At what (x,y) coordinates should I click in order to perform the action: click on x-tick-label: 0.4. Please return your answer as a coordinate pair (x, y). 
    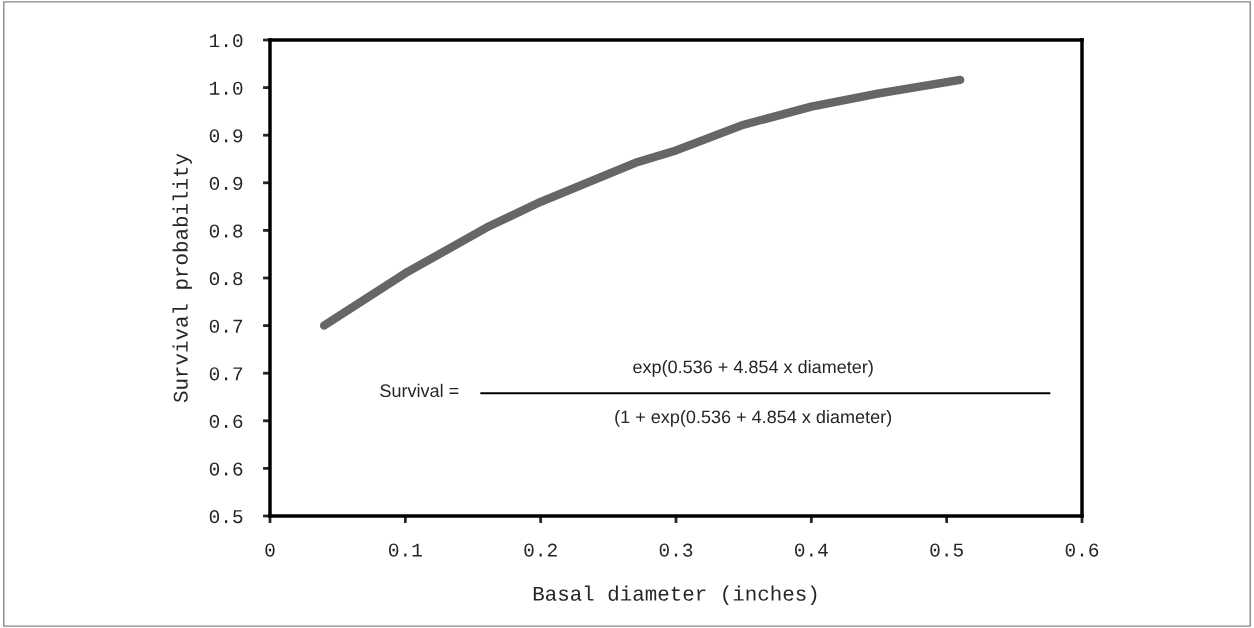
    Looking at the image, I should click on (811, 550).